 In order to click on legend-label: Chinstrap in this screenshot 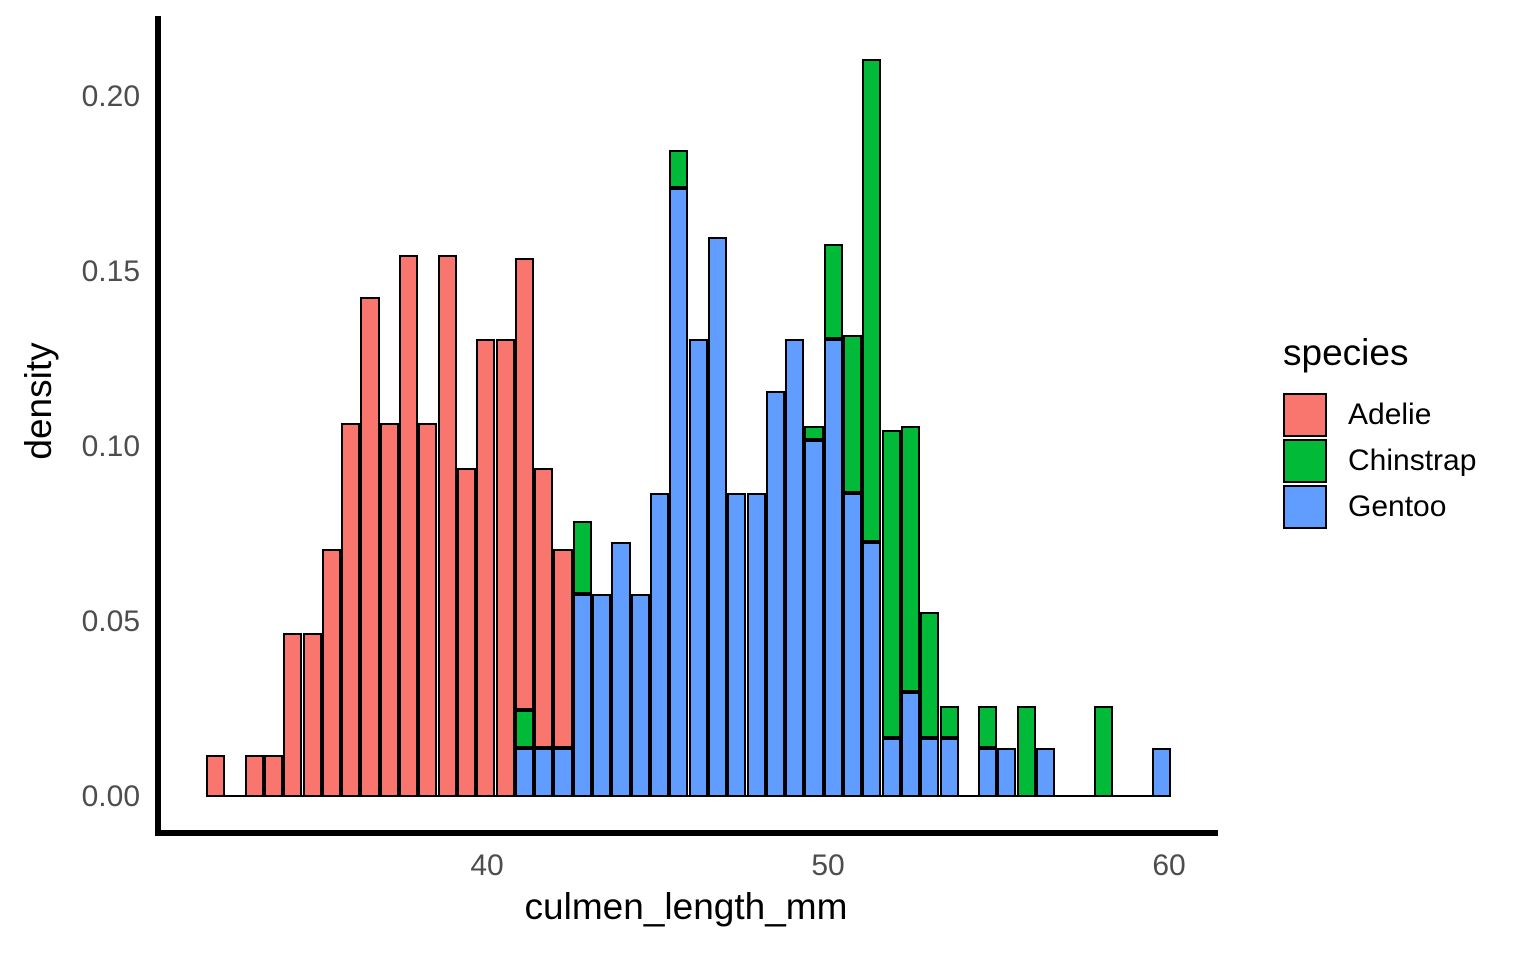, I will do `click(1412, 460)`.